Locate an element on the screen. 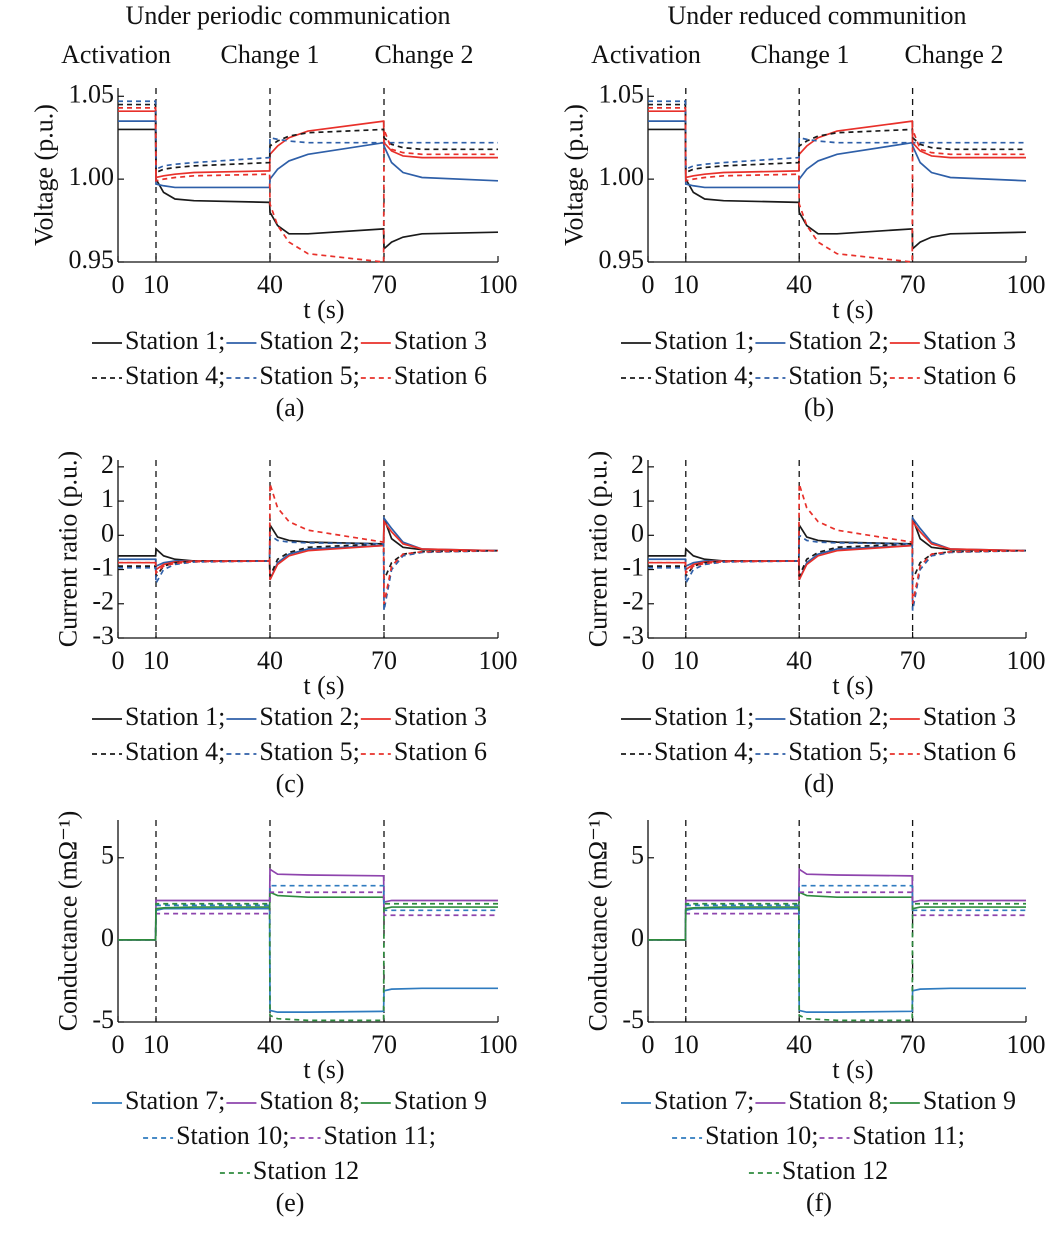 The width and height of the screenshot is (1064, 1233). event-label: Activation is located at coordinates (116, 54).